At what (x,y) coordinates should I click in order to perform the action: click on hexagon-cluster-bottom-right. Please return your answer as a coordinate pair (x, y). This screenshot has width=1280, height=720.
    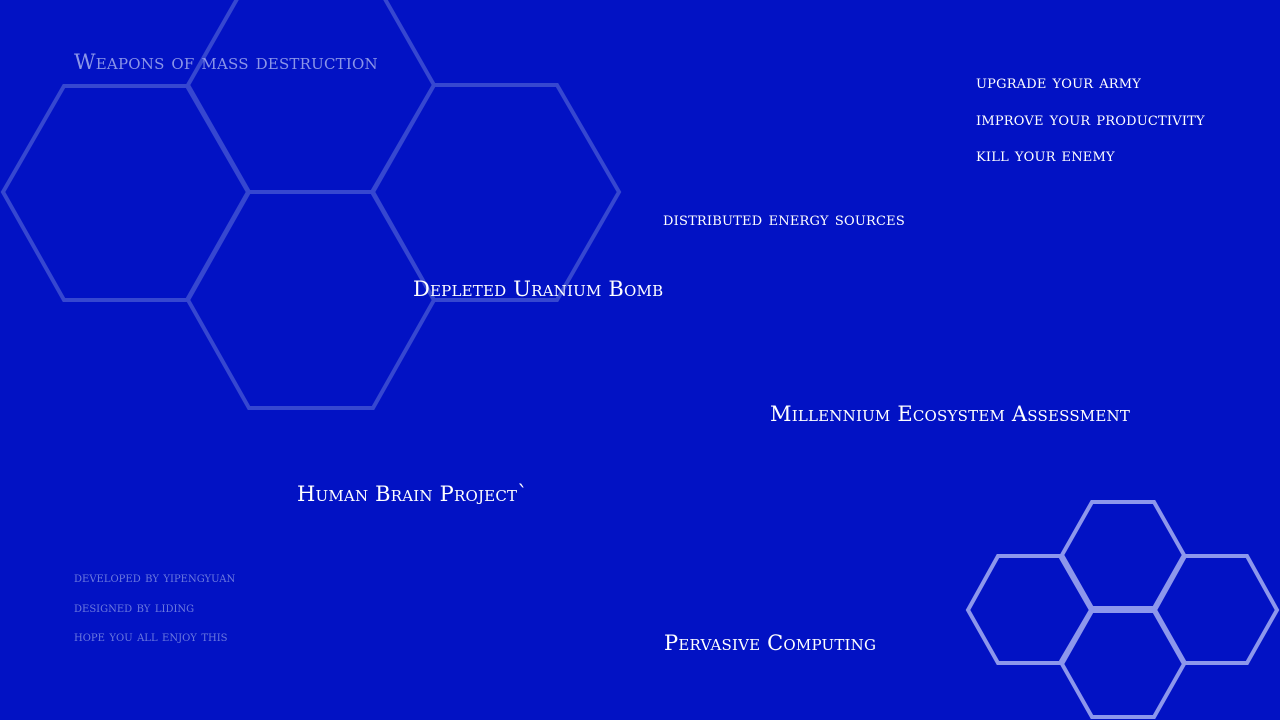
    Looking at the image, I should click on (1122, 609).